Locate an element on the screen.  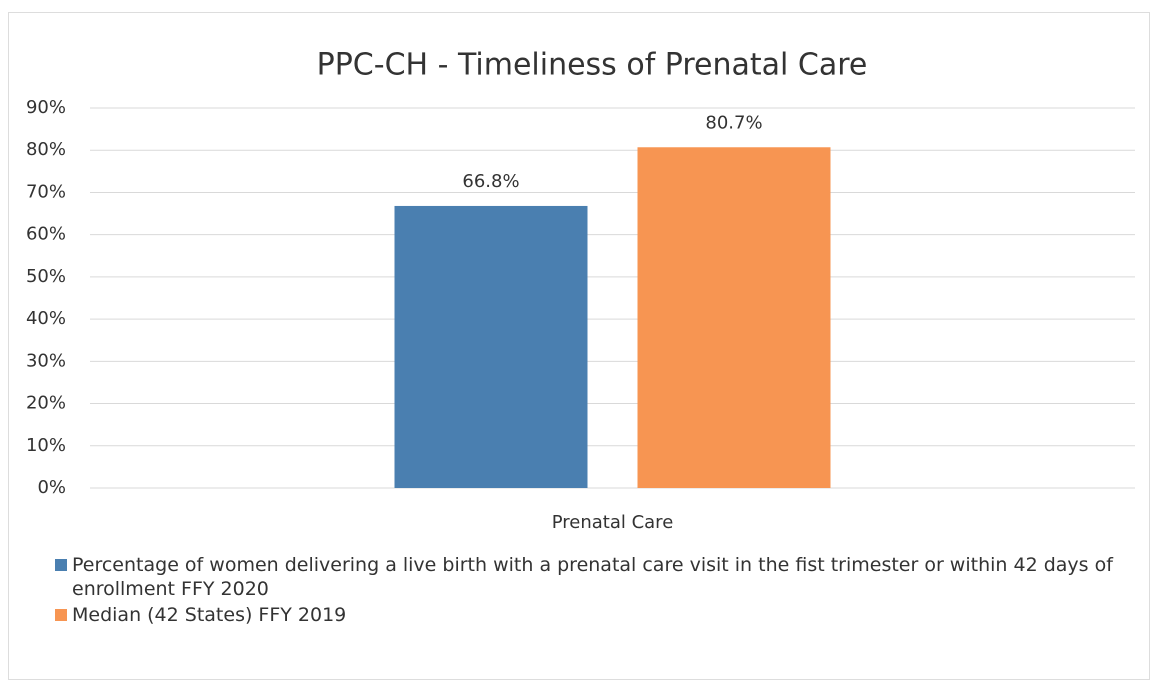
y-tick-label: 90% is located at coordinates (46, 107).